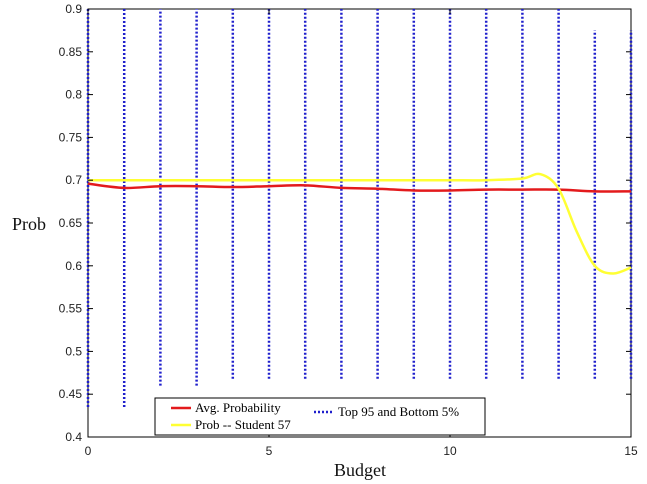 The width and height of the screenshot is (647, 484). Describe the element at coordinates (398, 411) in the screenshot. I see `legend-label-interval: Top 95 and Bottom 5%` at that location.